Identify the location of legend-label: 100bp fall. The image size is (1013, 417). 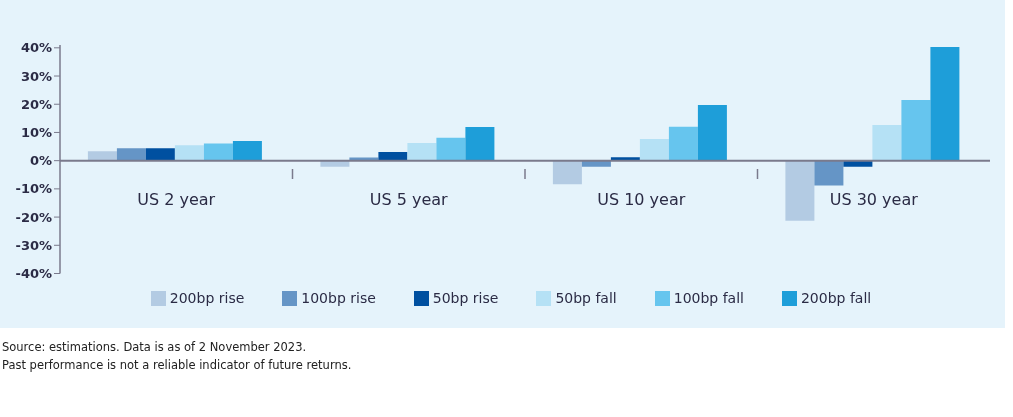
(708, 297).